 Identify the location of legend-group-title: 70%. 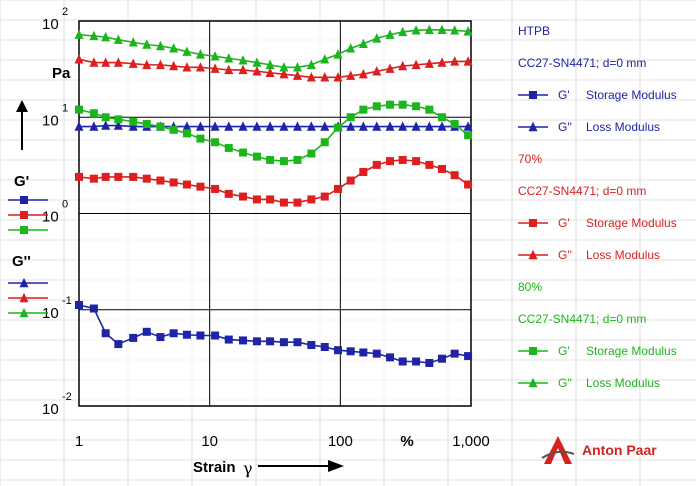
(530, 159).